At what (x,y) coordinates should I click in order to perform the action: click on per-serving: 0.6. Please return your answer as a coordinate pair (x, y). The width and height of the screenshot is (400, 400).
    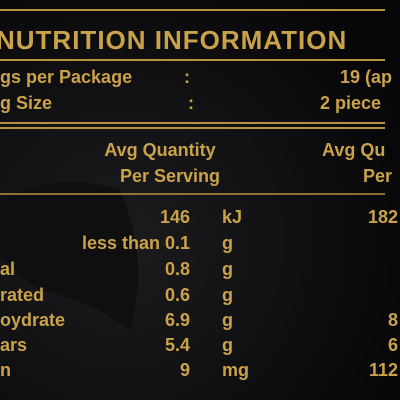
    Looking at the image, I should click on (177, 295).